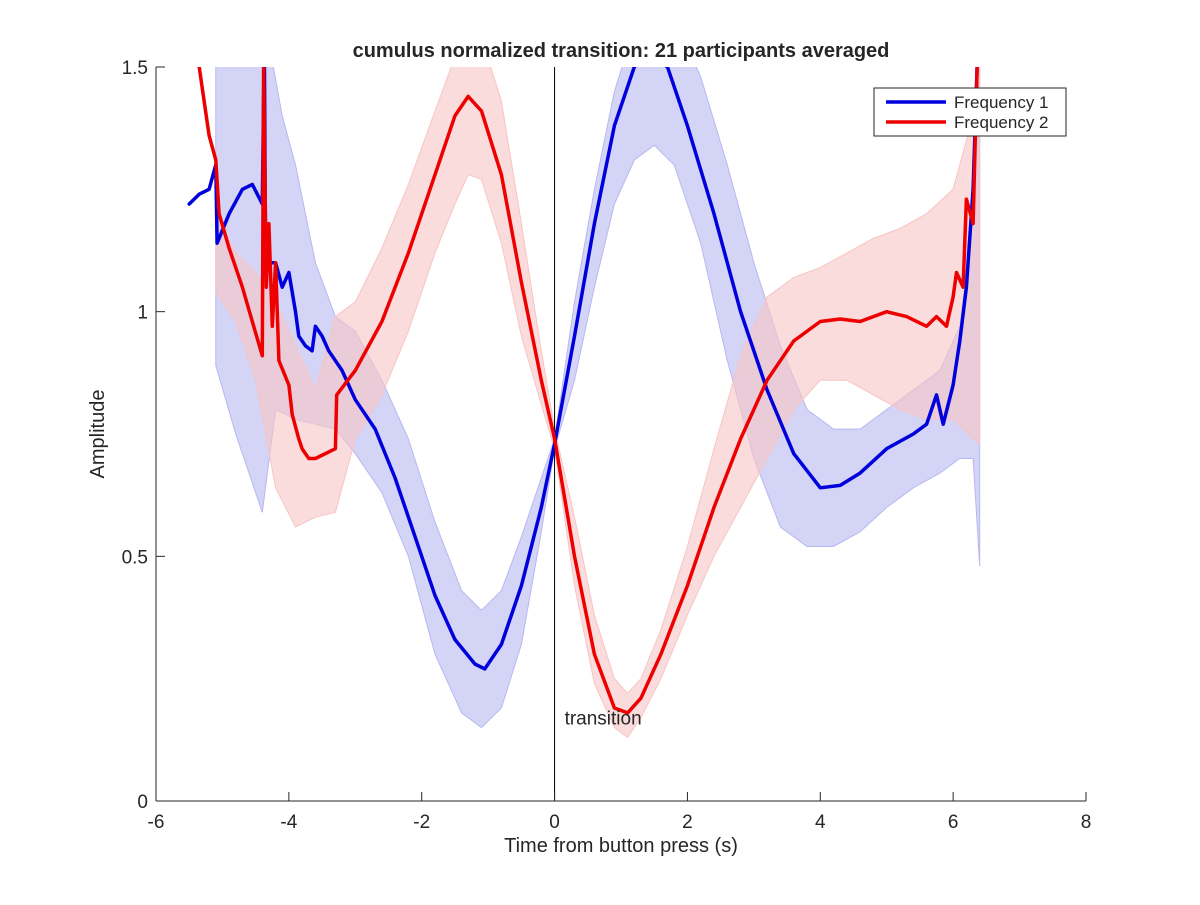 The image size is (1200, 905). I want to click on x-tick-label: -6, so click(156, 822).